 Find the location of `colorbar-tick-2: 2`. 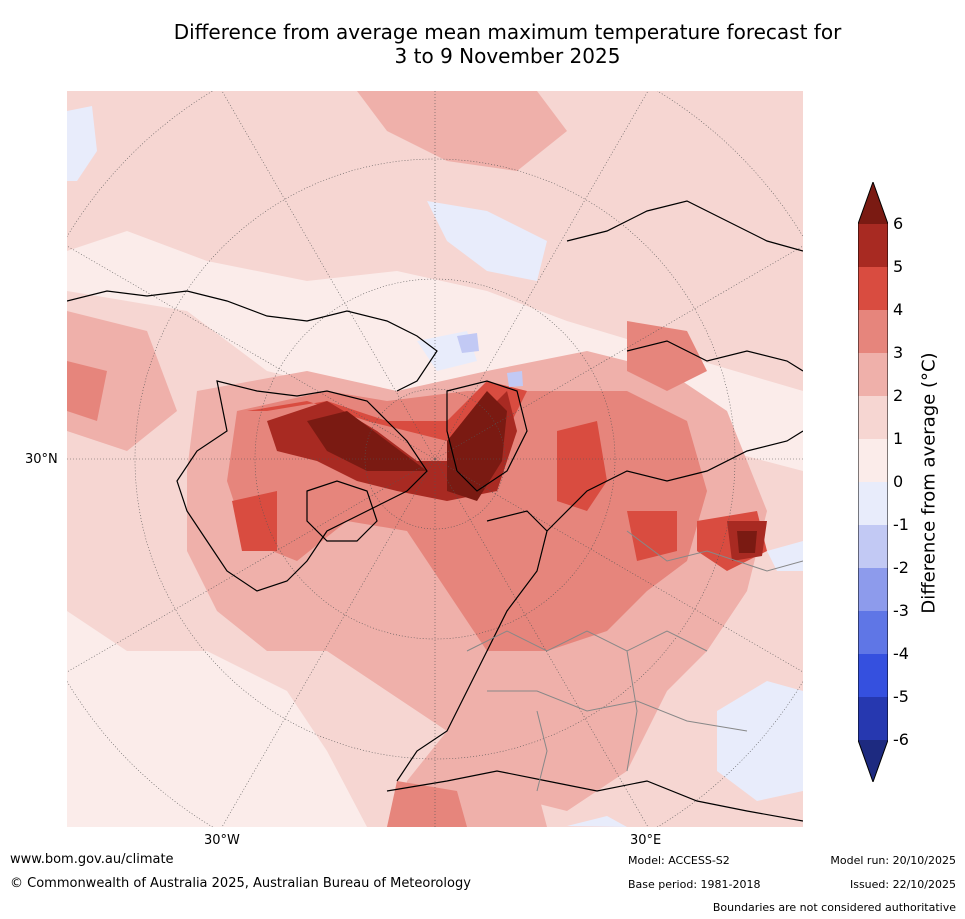

colorbar-tick-2: 2 is located at coordinates (898, 395).